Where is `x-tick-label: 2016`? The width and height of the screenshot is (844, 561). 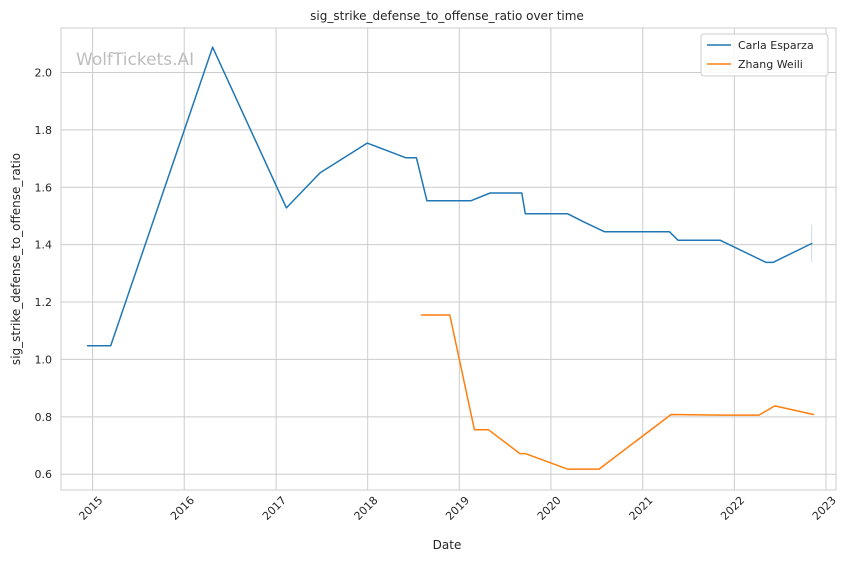
x-tick-label: 2016 is located at coordinates (182, 508).